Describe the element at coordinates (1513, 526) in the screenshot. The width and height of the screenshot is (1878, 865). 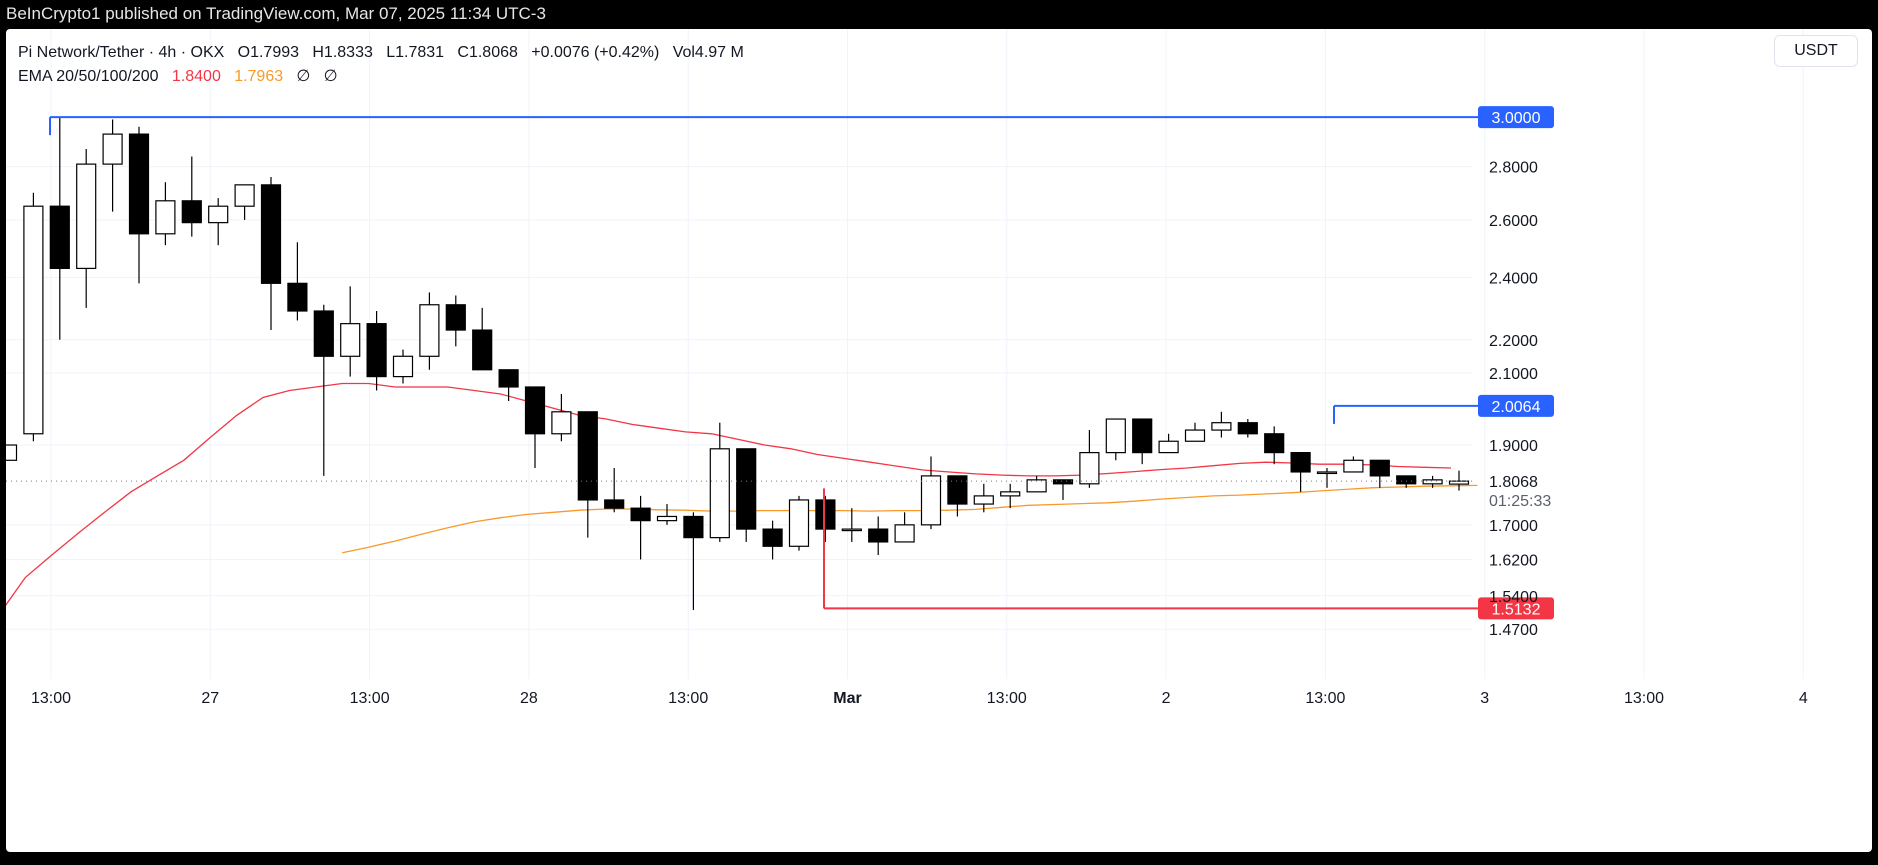
I see `price-tick-label: 1.7000` at that location.